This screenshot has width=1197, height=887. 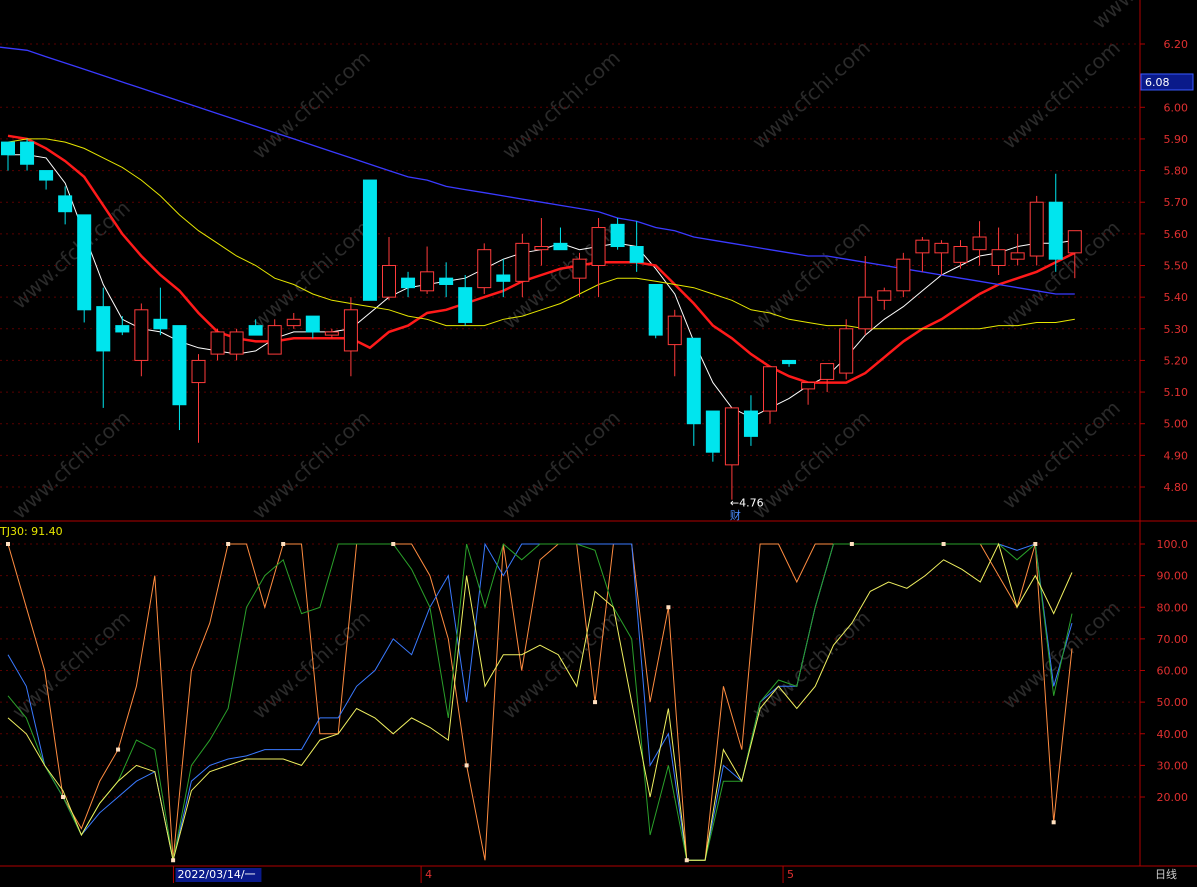 What do you see at coordinates (1176, 107) in the screenshot?
I see `price-tick-label: 6.00` at bounding box center [1176, 107].